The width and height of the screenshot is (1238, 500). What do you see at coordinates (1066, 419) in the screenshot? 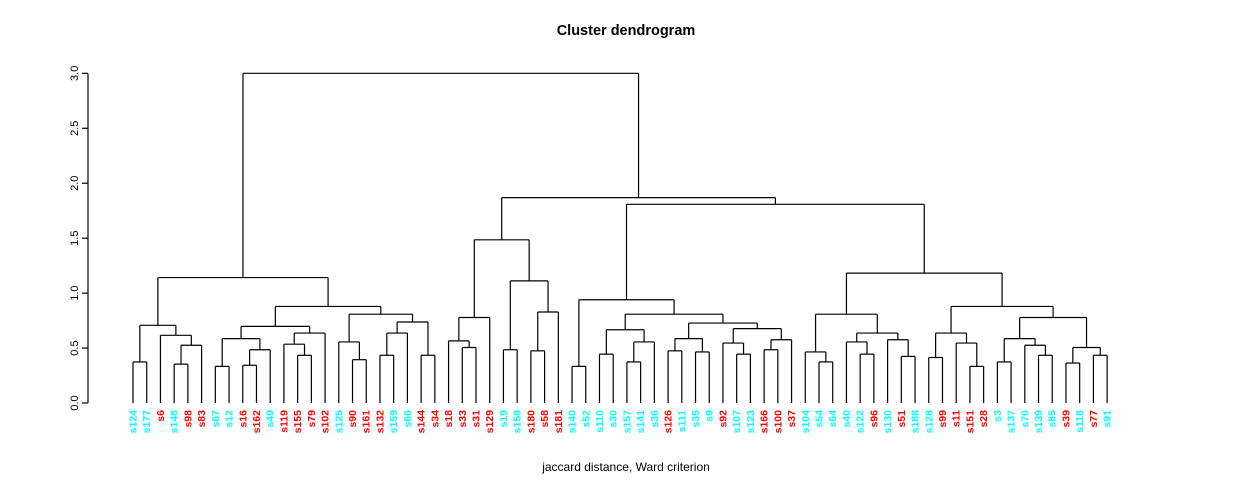
I see `leaf-label-s39: s39` at bounding box center [1066, 419].